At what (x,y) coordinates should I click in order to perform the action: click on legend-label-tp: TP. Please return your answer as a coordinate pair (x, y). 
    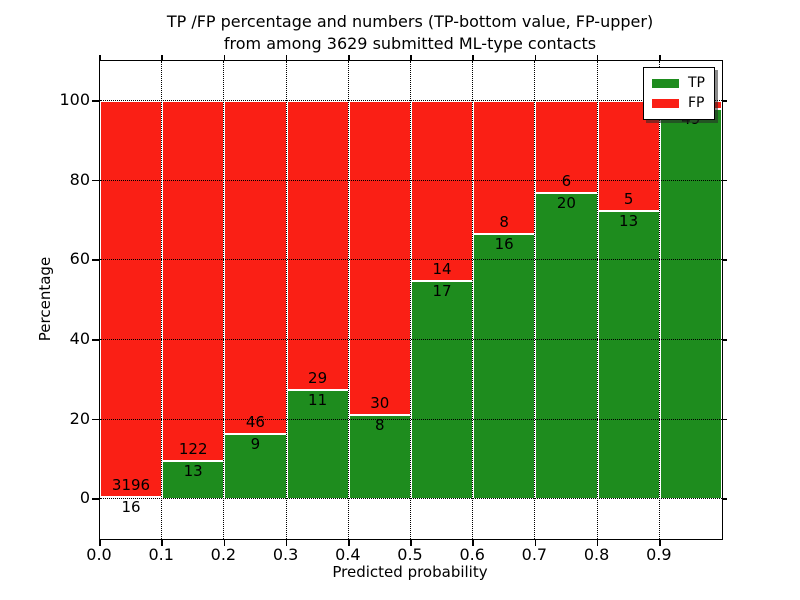
    Looking at the image, I should click on (696, 83).